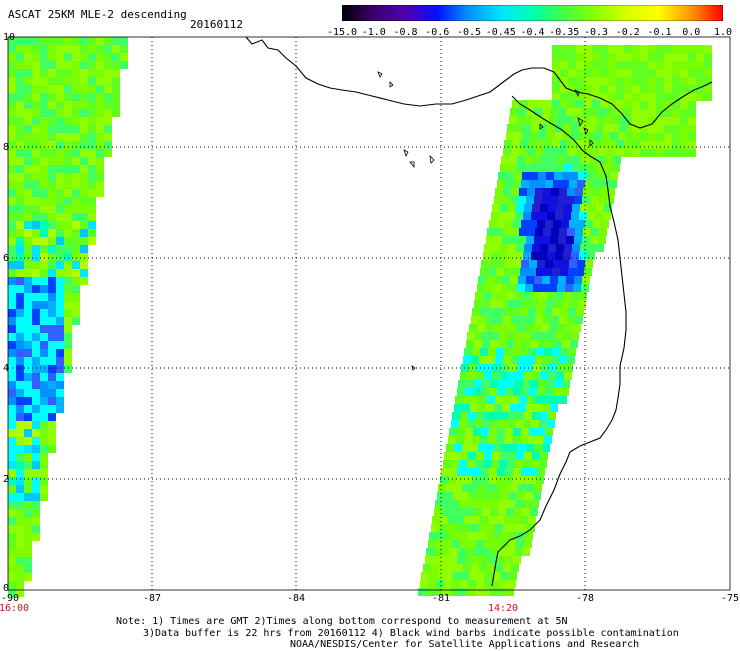  What do you see at coordinates (68, 317) in the screenshot?
I see `left-swath-data` at bounding box center [68, 317].